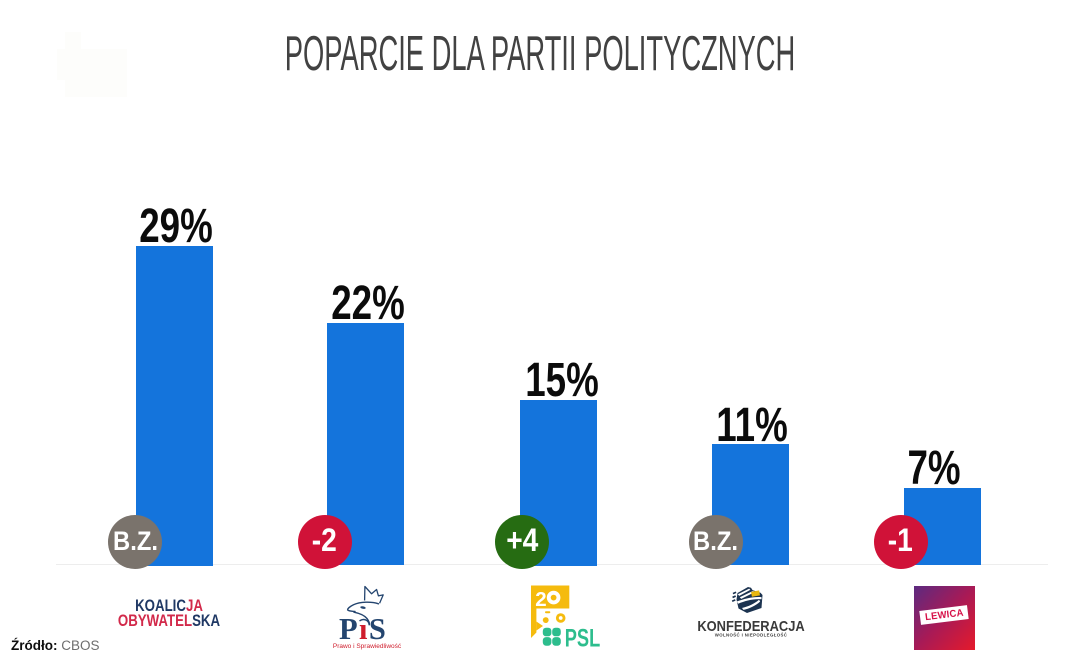 This screenshot has height=662, width=1080. I want to click on svg-text: 2, so click(540, 599).